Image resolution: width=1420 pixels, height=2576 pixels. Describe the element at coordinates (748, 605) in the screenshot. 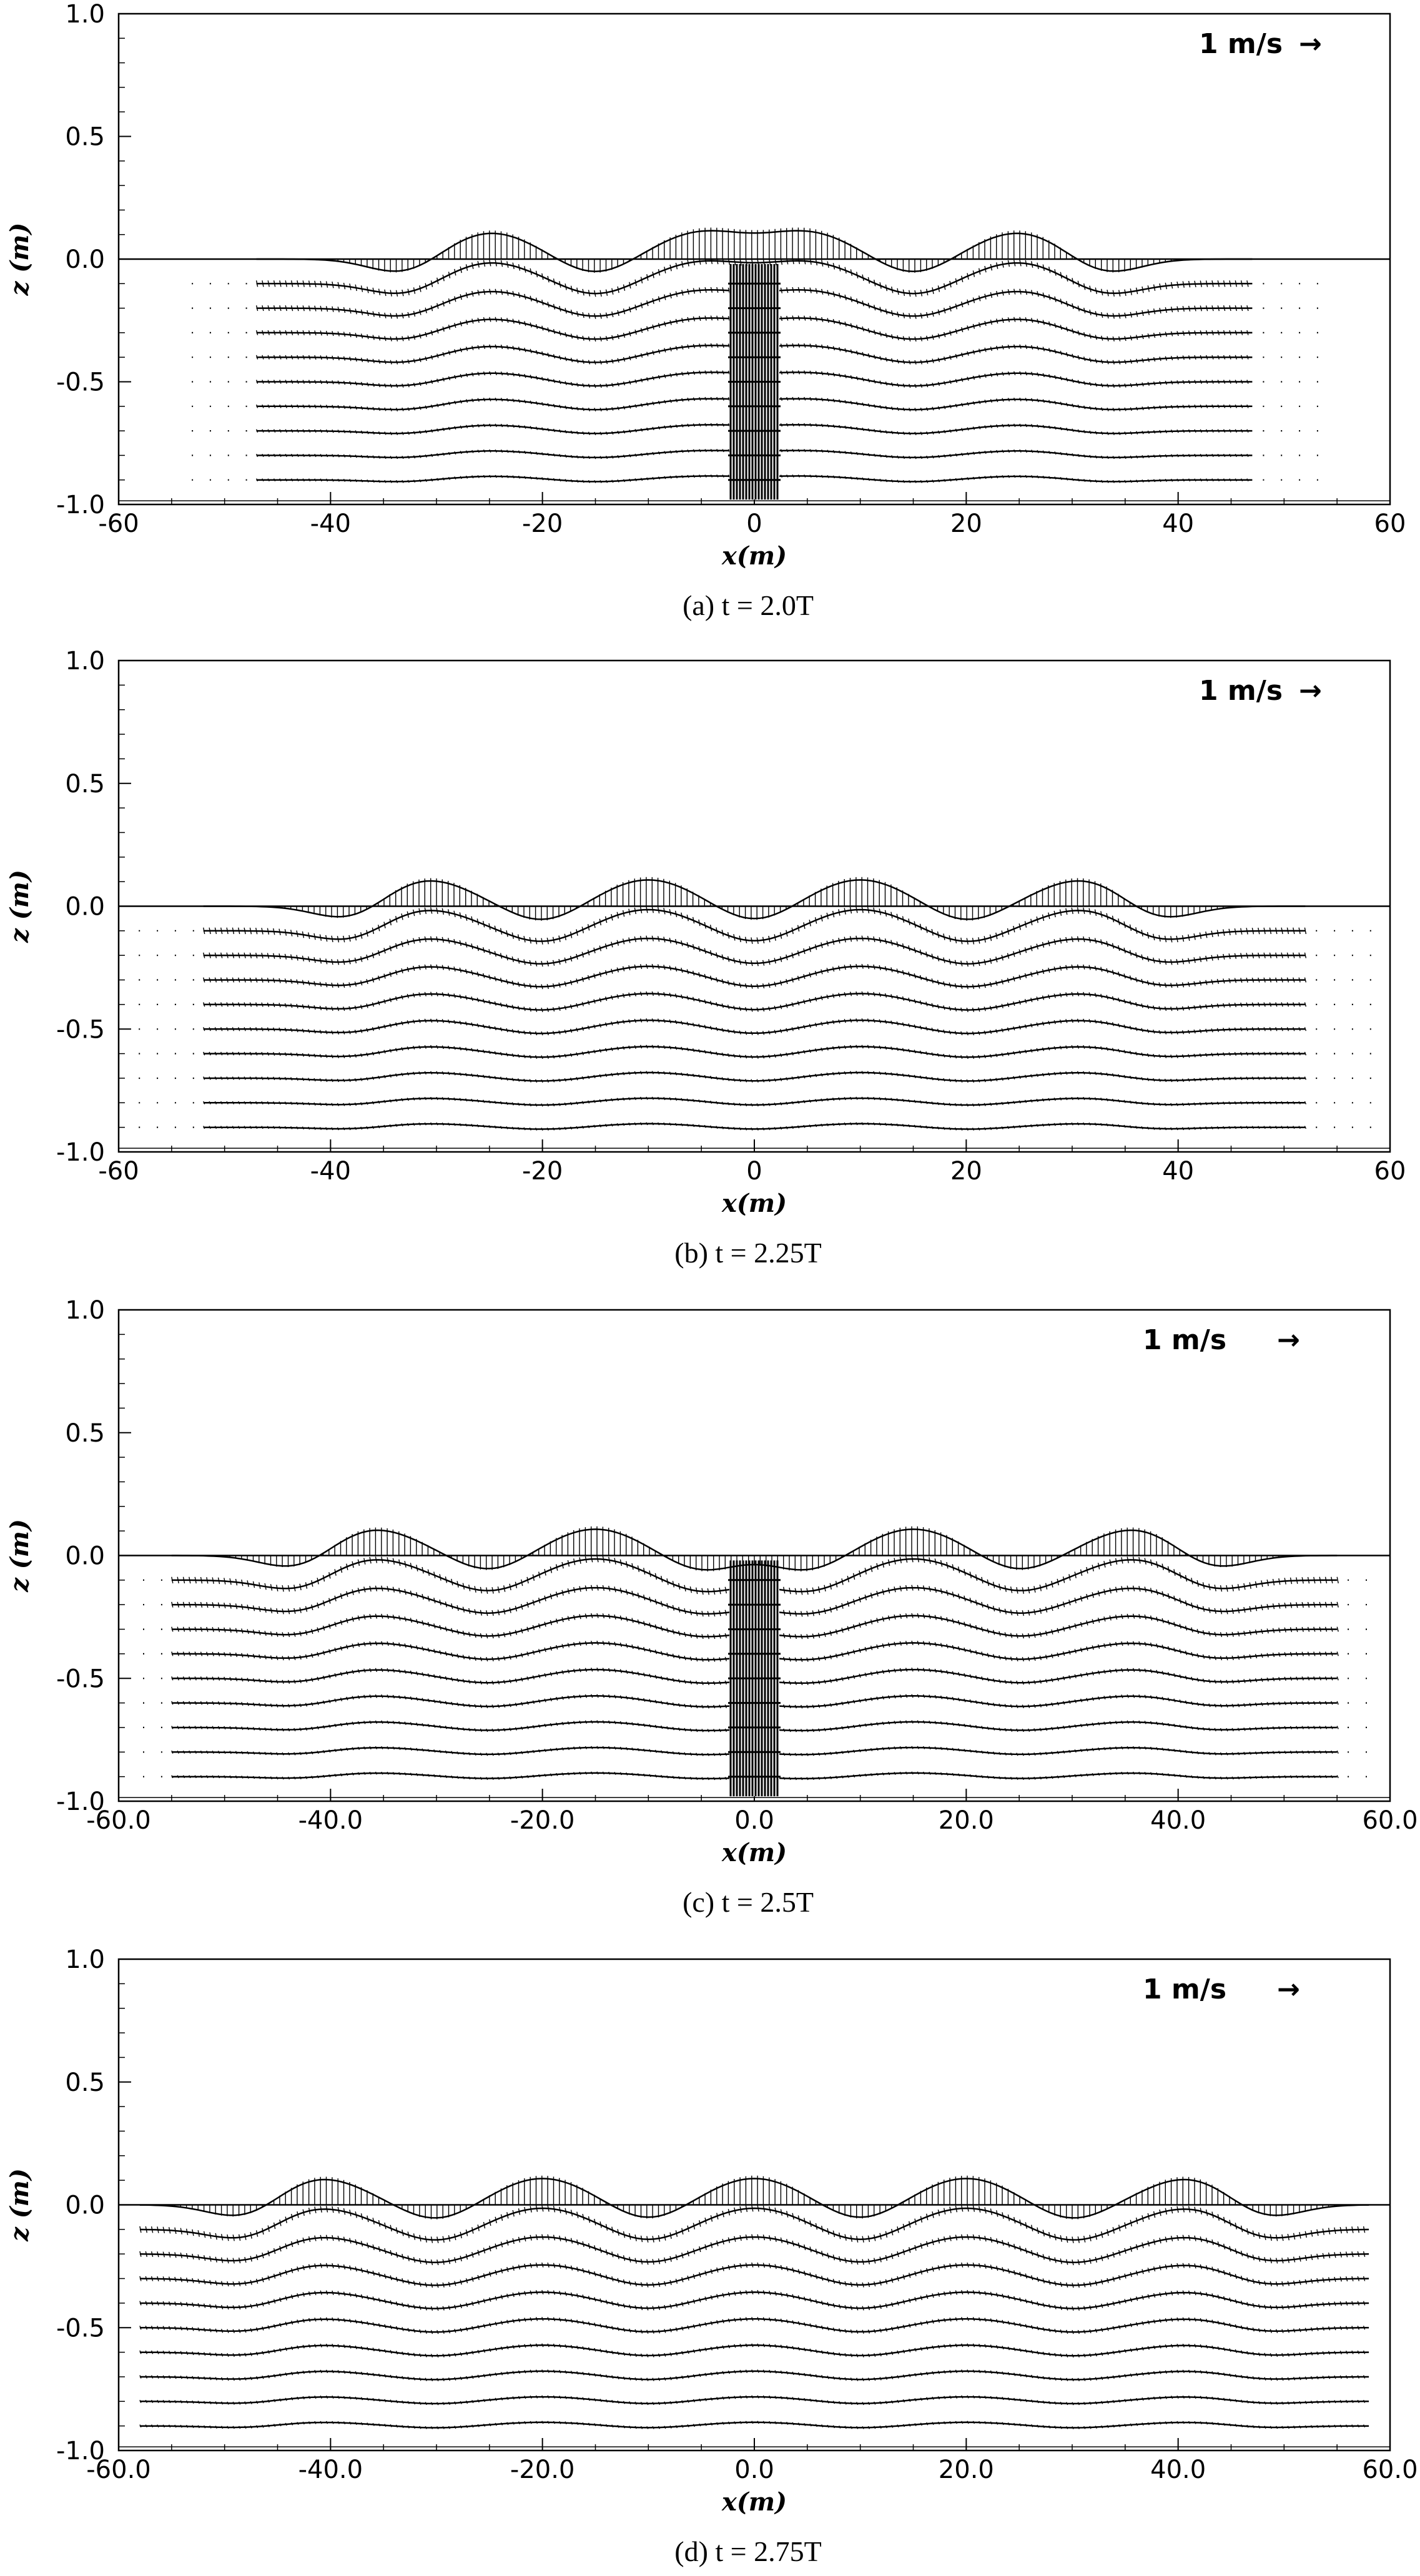

I see `subplot-caption: (a) t = 2.0T` at that location.